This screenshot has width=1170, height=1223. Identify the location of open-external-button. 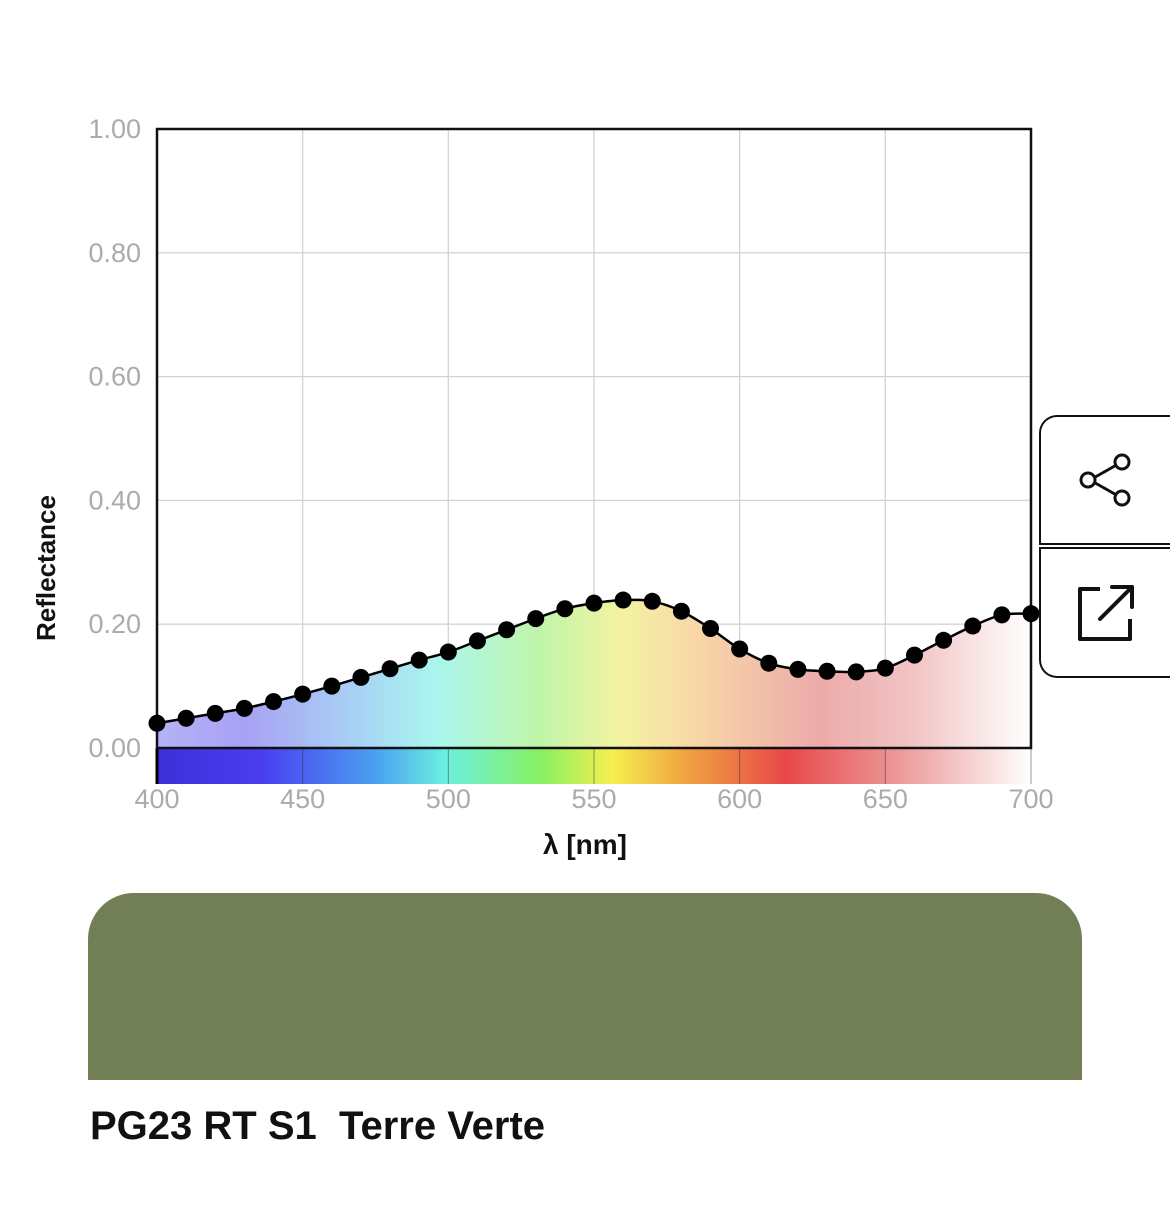
(1104, 612).